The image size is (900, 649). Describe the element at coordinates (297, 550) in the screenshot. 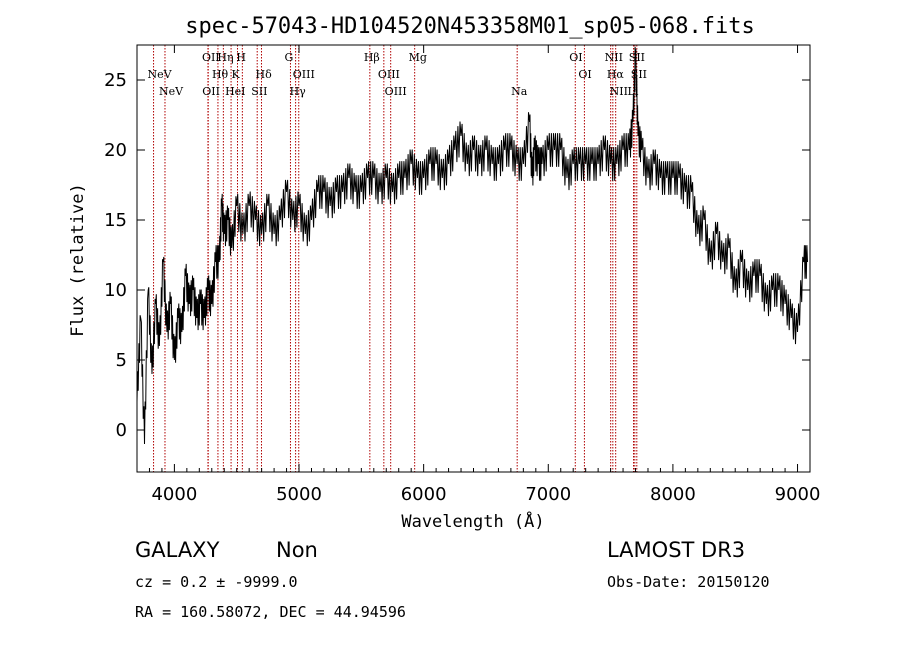

I see `object-subclass: Non` at that location.